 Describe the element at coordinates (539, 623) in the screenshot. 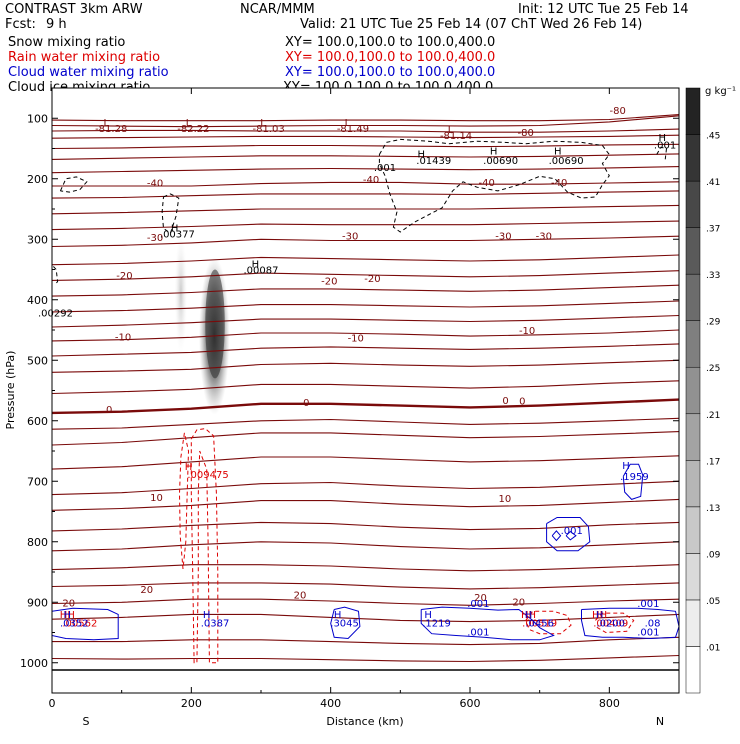

I see `rain-water-label: .00519` at that location.